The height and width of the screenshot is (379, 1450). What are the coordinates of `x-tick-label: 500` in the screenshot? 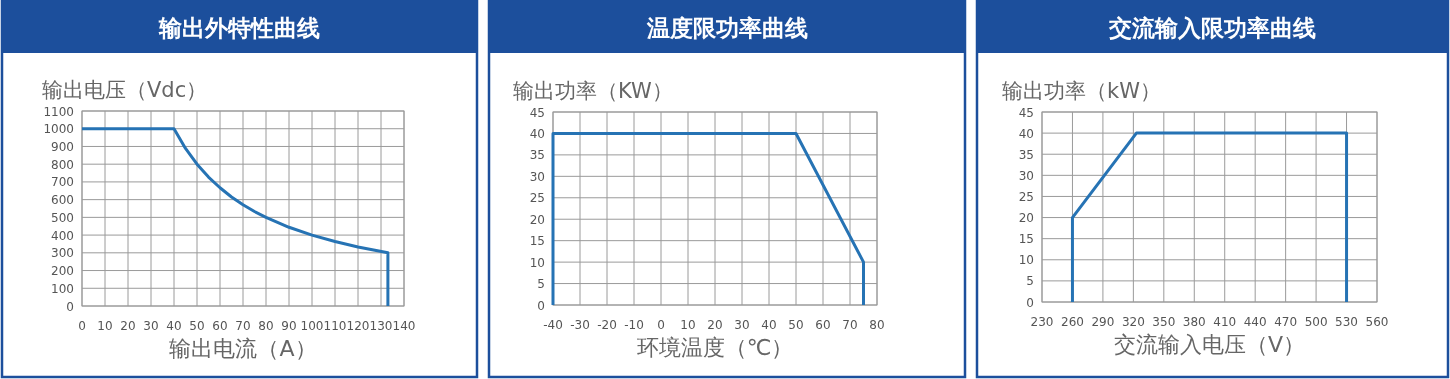 It's located at (1316, 322).